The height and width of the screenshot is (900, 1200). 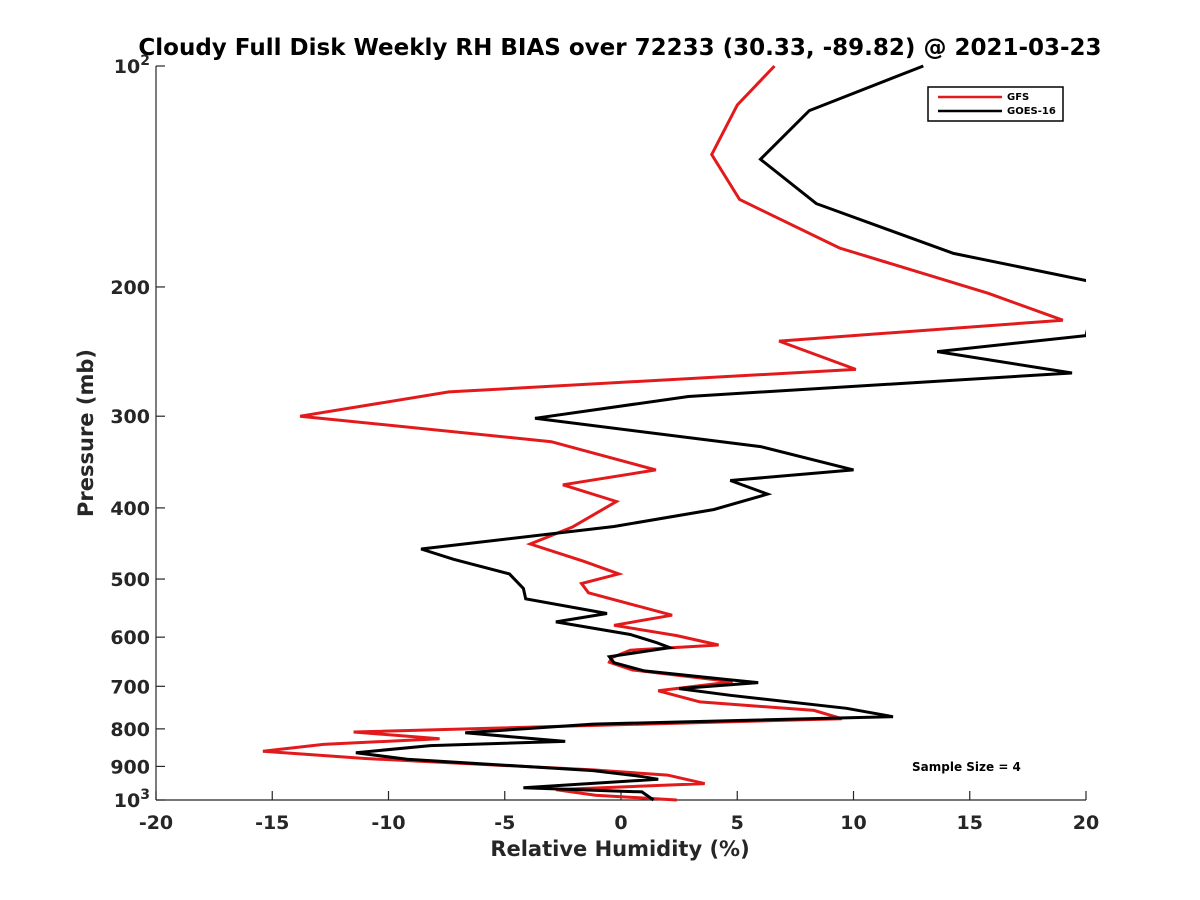 I want to click on x-tick-label: 5, so click(x=737, y=823).